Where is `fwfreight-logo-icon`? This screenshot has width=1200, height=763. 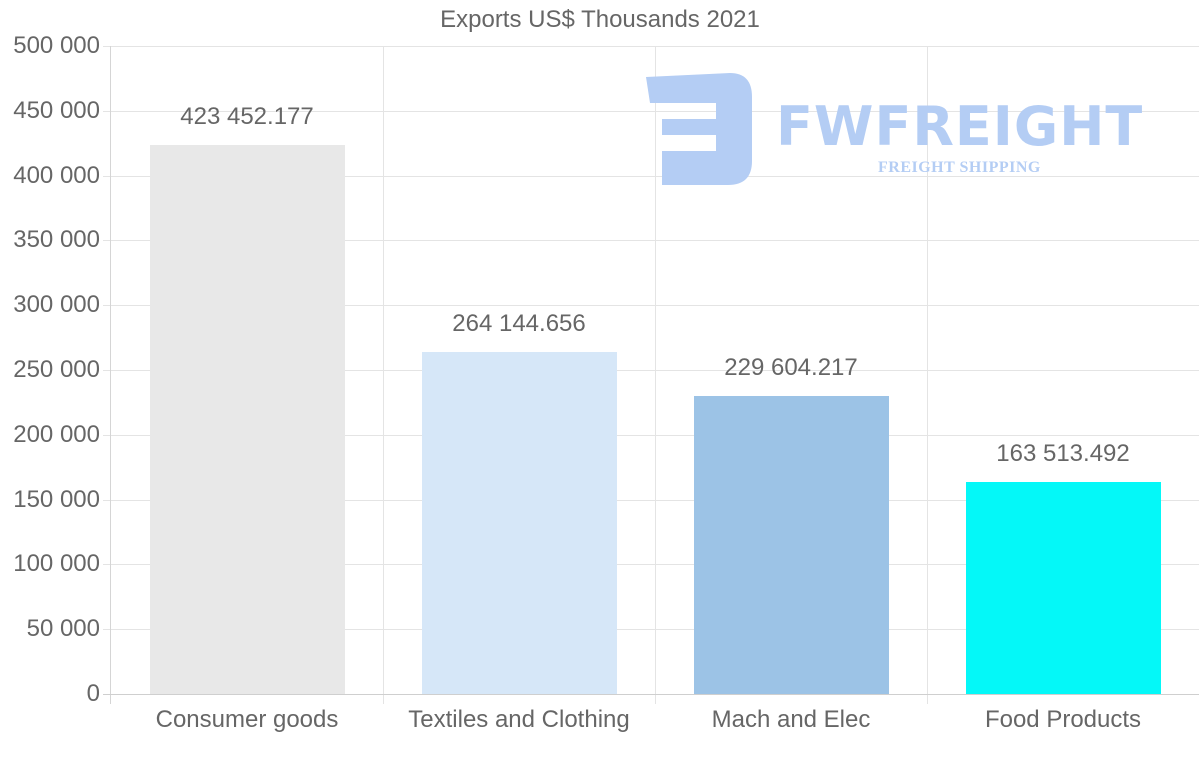 fwfreight-logo-icon is located at coordinates (699, 129).